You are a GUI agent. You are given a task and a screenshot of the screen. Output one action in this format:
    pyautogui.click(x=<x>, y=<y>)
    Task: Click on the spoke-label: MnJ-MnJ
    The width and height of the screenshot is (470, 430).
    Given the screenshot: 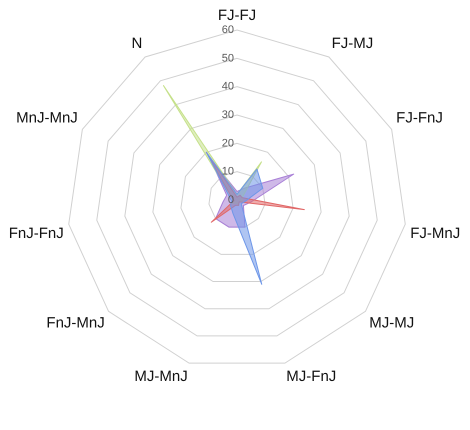 What is the action you would take?
    pyautogui.click(x=47, y=117)
    